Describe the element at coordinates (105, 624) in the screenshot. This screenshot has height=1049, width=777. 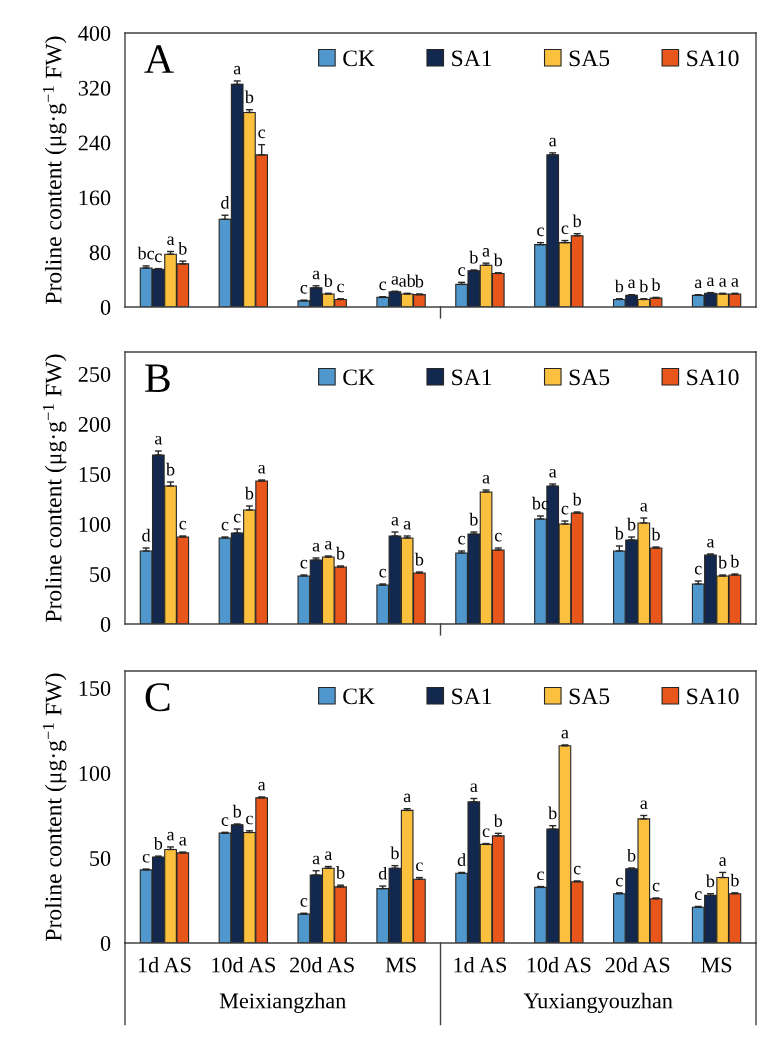
I see `y-tick-label: 0` at that location.